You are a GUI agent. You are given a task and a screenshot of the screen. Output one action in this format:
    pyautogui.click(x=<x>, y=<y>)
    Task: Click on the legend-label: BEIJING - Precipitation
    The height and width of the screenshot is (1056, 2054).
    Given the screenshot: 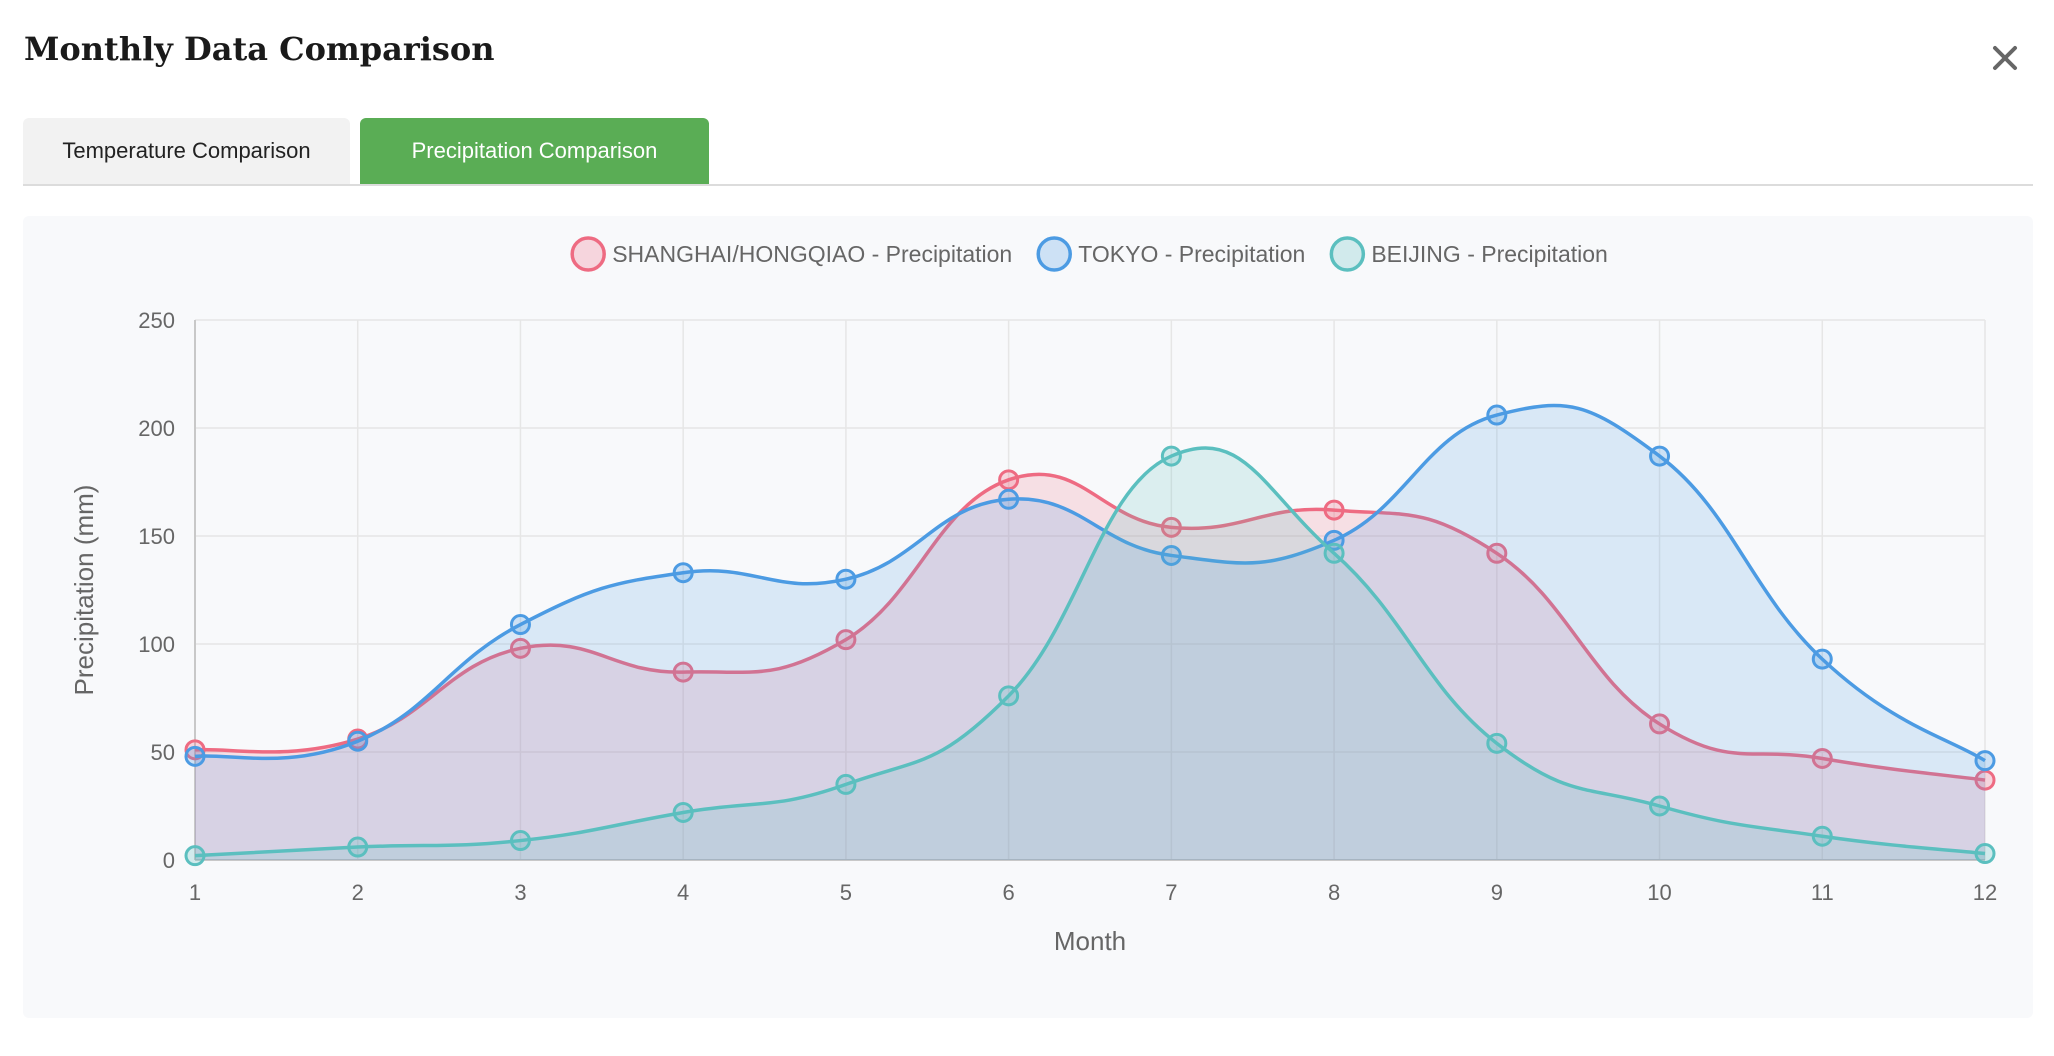 What is the action you would take?
    pyautogui.click(x=1489, y=254)
    